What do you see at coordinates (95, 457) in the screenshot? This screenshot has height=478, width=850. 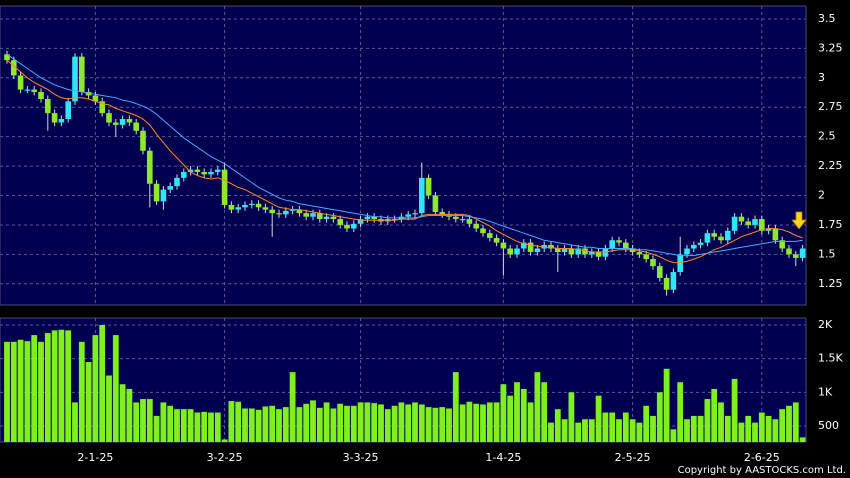 I see `x-tick-label: 2-1-25` at bounding box center [95, 457].